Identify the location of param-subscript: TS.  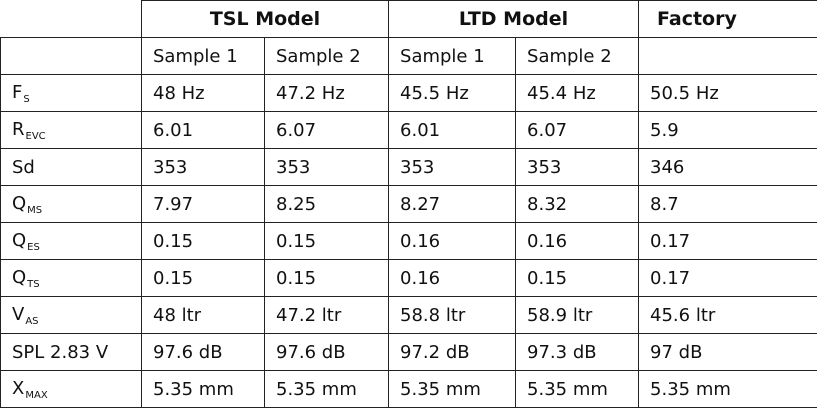
(33, 284).